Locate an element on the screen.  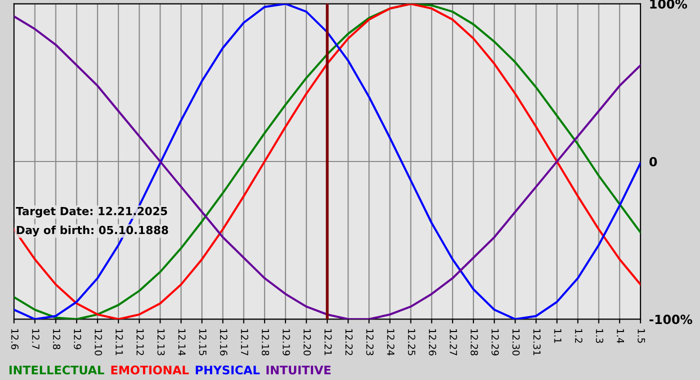
x-tick-label: 12.15 is located at coordinates (202, 342).